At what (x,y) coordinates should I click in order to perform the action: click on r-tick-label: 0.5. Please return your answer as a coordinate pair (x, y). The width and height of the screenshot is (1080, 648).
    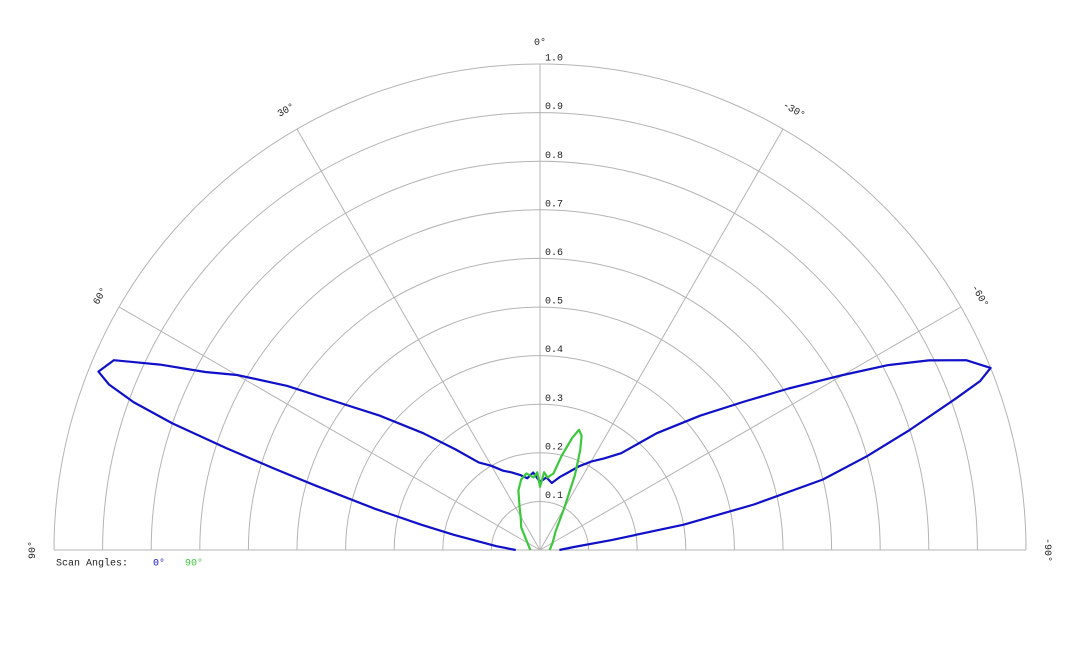
    Looking at the image, I should click on (554, 302).